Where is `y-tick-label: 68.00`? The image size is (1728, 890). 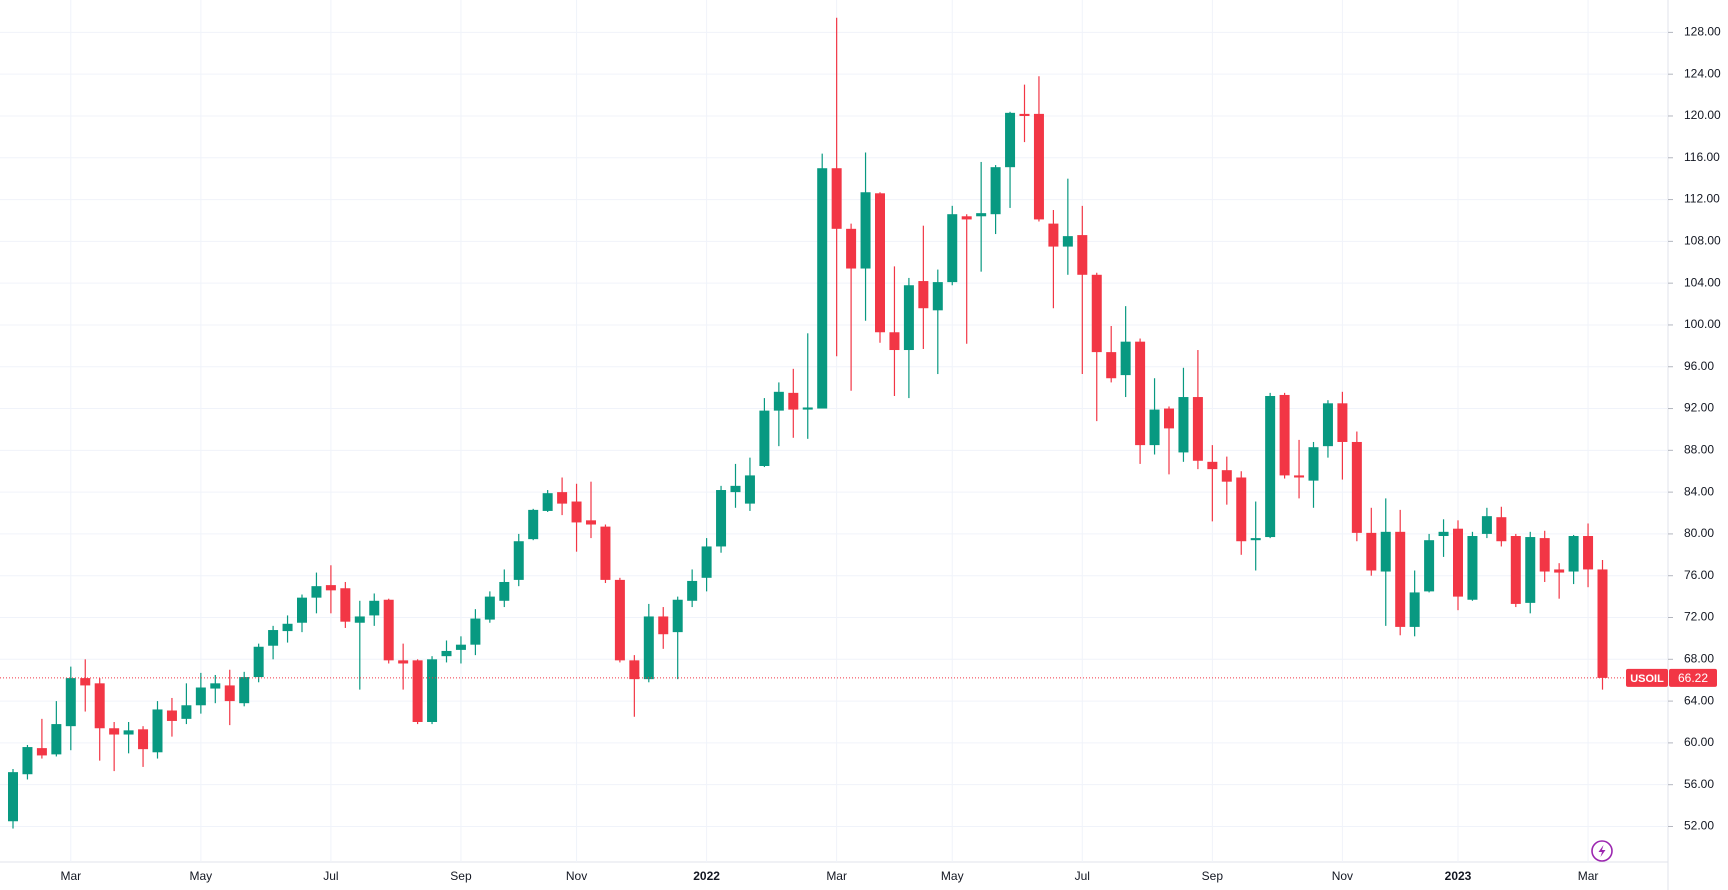 y-tick-label: 68.00 is located at coordinates (1699, 658).